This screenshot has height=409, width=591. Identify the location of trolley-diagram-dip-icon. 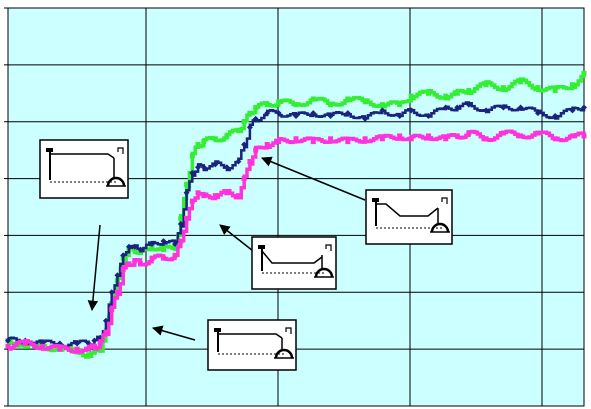
(294, 263).